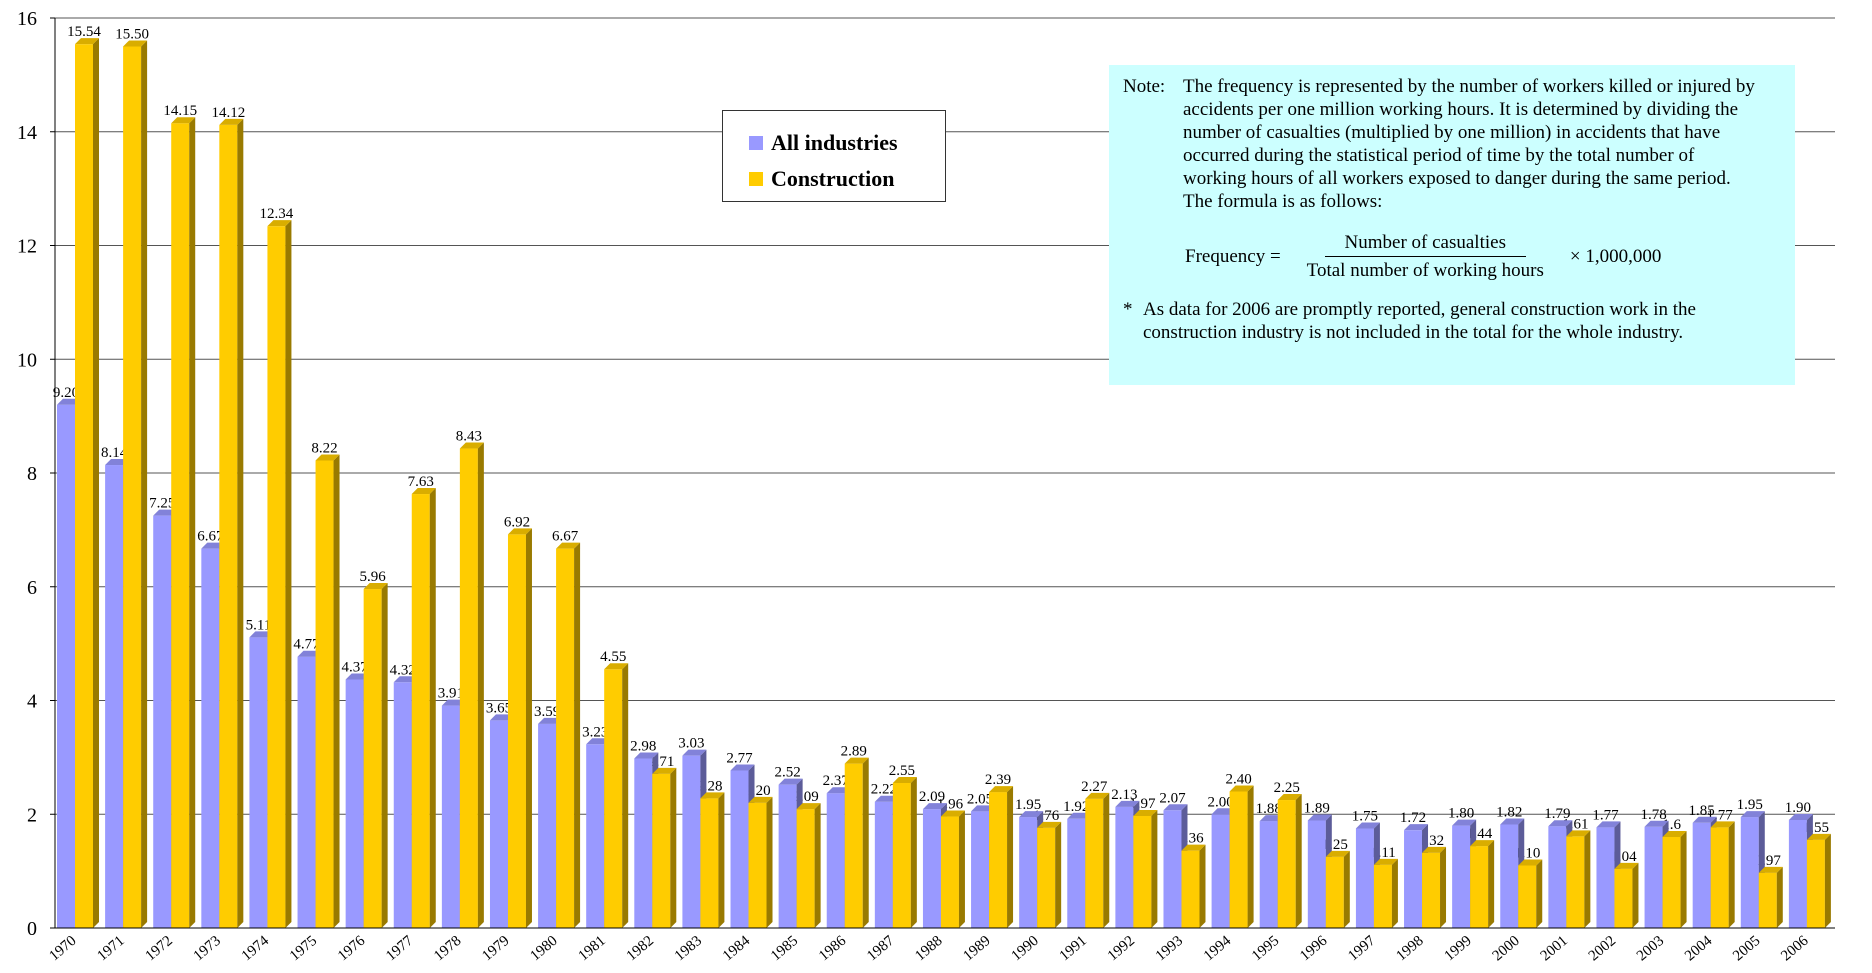 The height and width of the screenshot is (973, 1872). Describe the element at coordinates (691, 841) in the screenshot. I see `bar-all-industries-1983` at that location.